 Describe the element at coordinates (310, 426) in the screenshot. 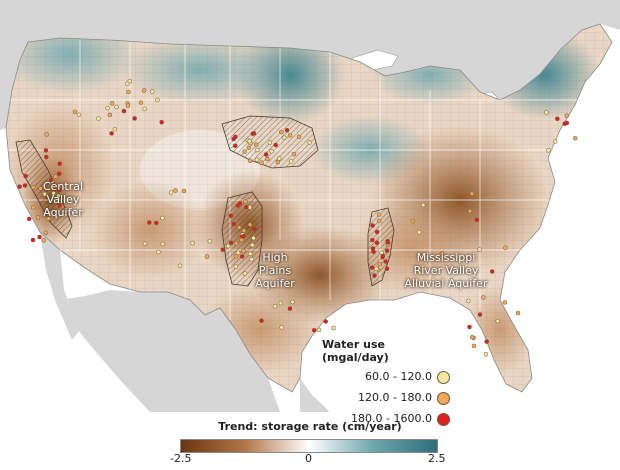

I see `trend-legend-title: Trend: storage rate (cm/year)` at that location.